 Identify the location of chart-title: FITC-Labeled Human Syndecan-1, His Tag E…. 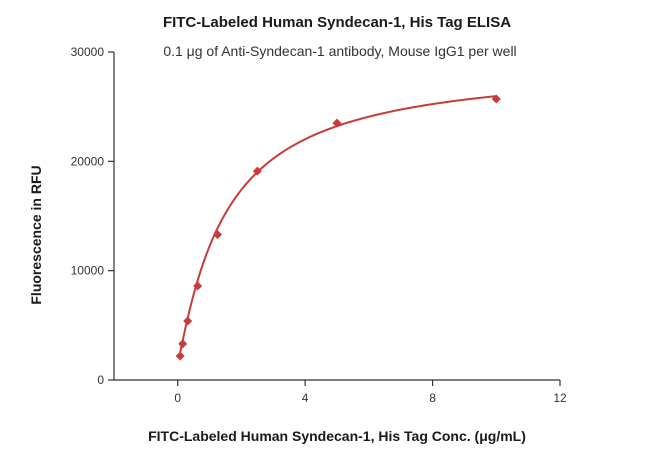
(337, 22).